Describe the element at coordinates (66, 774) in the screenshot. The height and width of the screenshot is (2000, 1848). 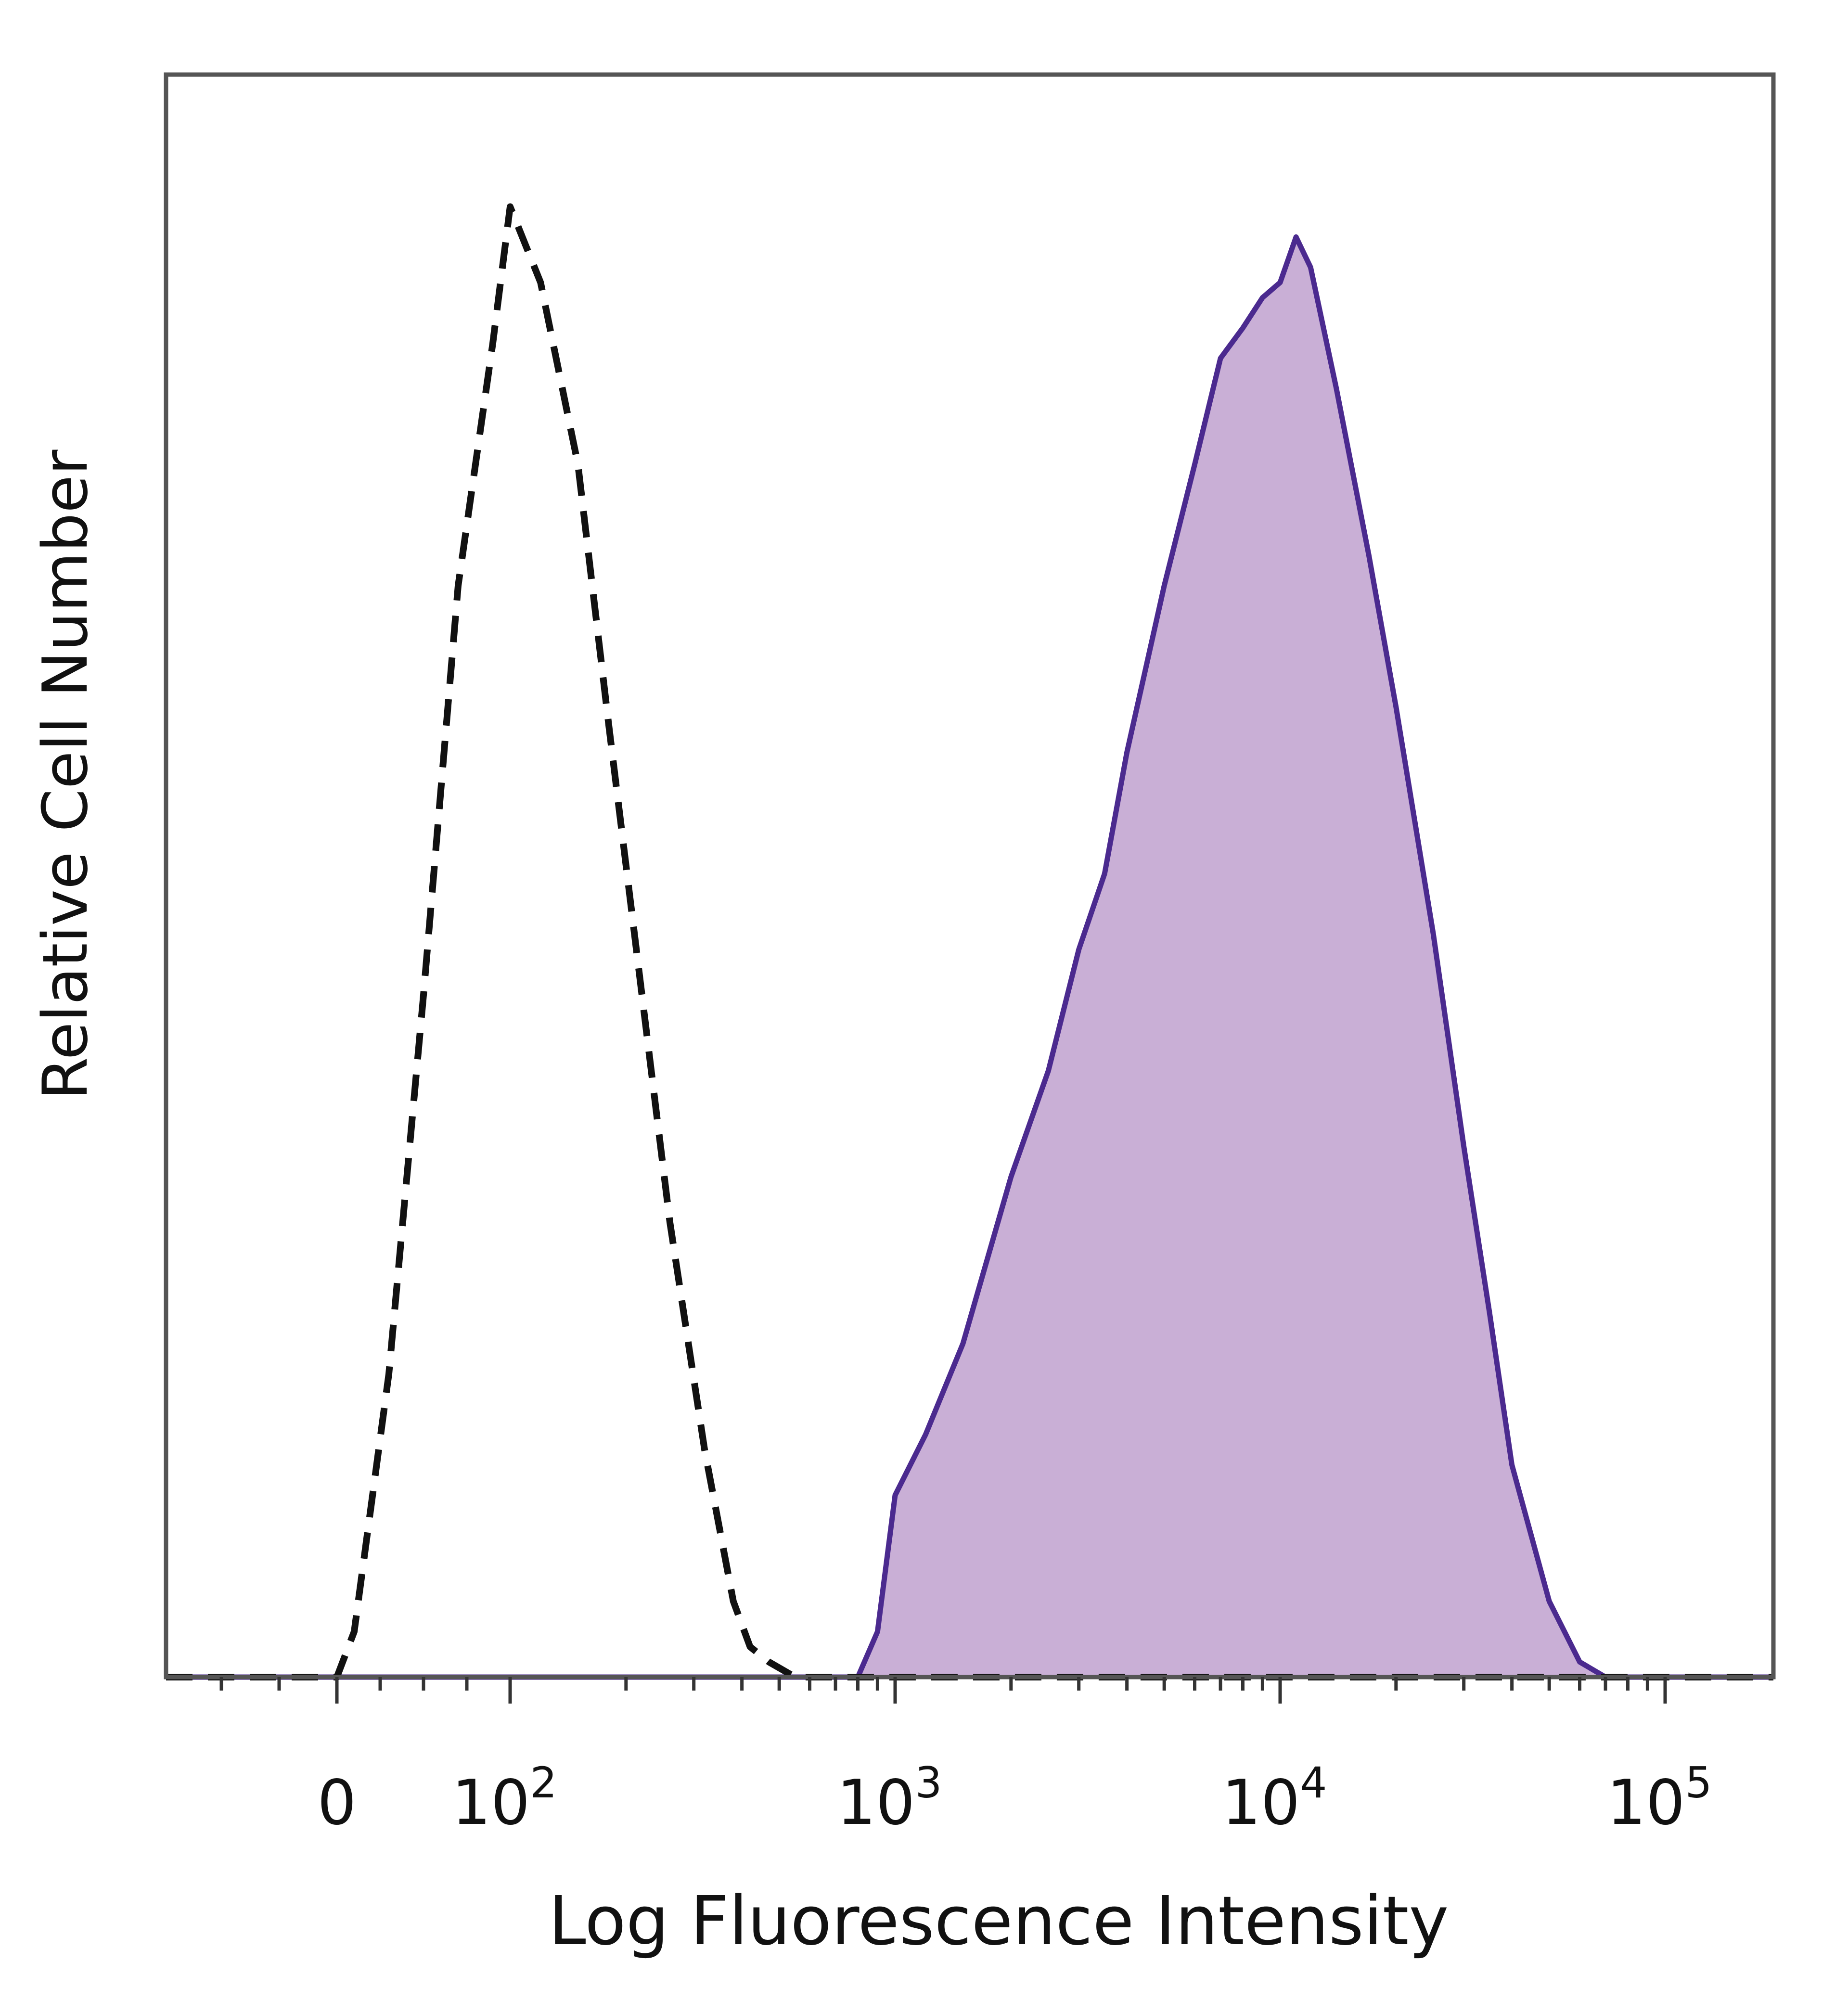
I see `y-axis-title: Relative Cell Number` at that location.